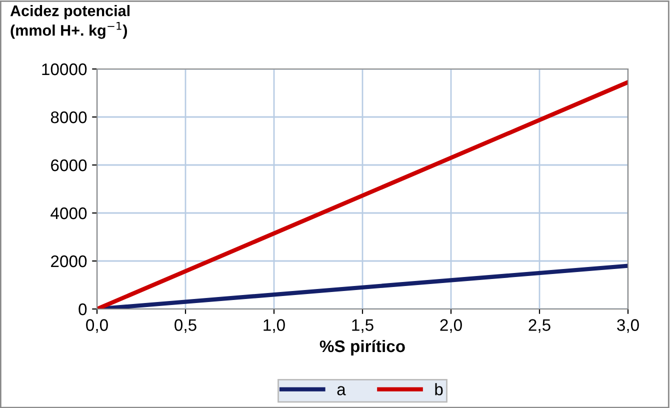 The image size is (670, 408). What do you see at coordinates (69, 261) in the screenshot?
I see `y-tick-label: 2000` at bounding box center [69, 261].